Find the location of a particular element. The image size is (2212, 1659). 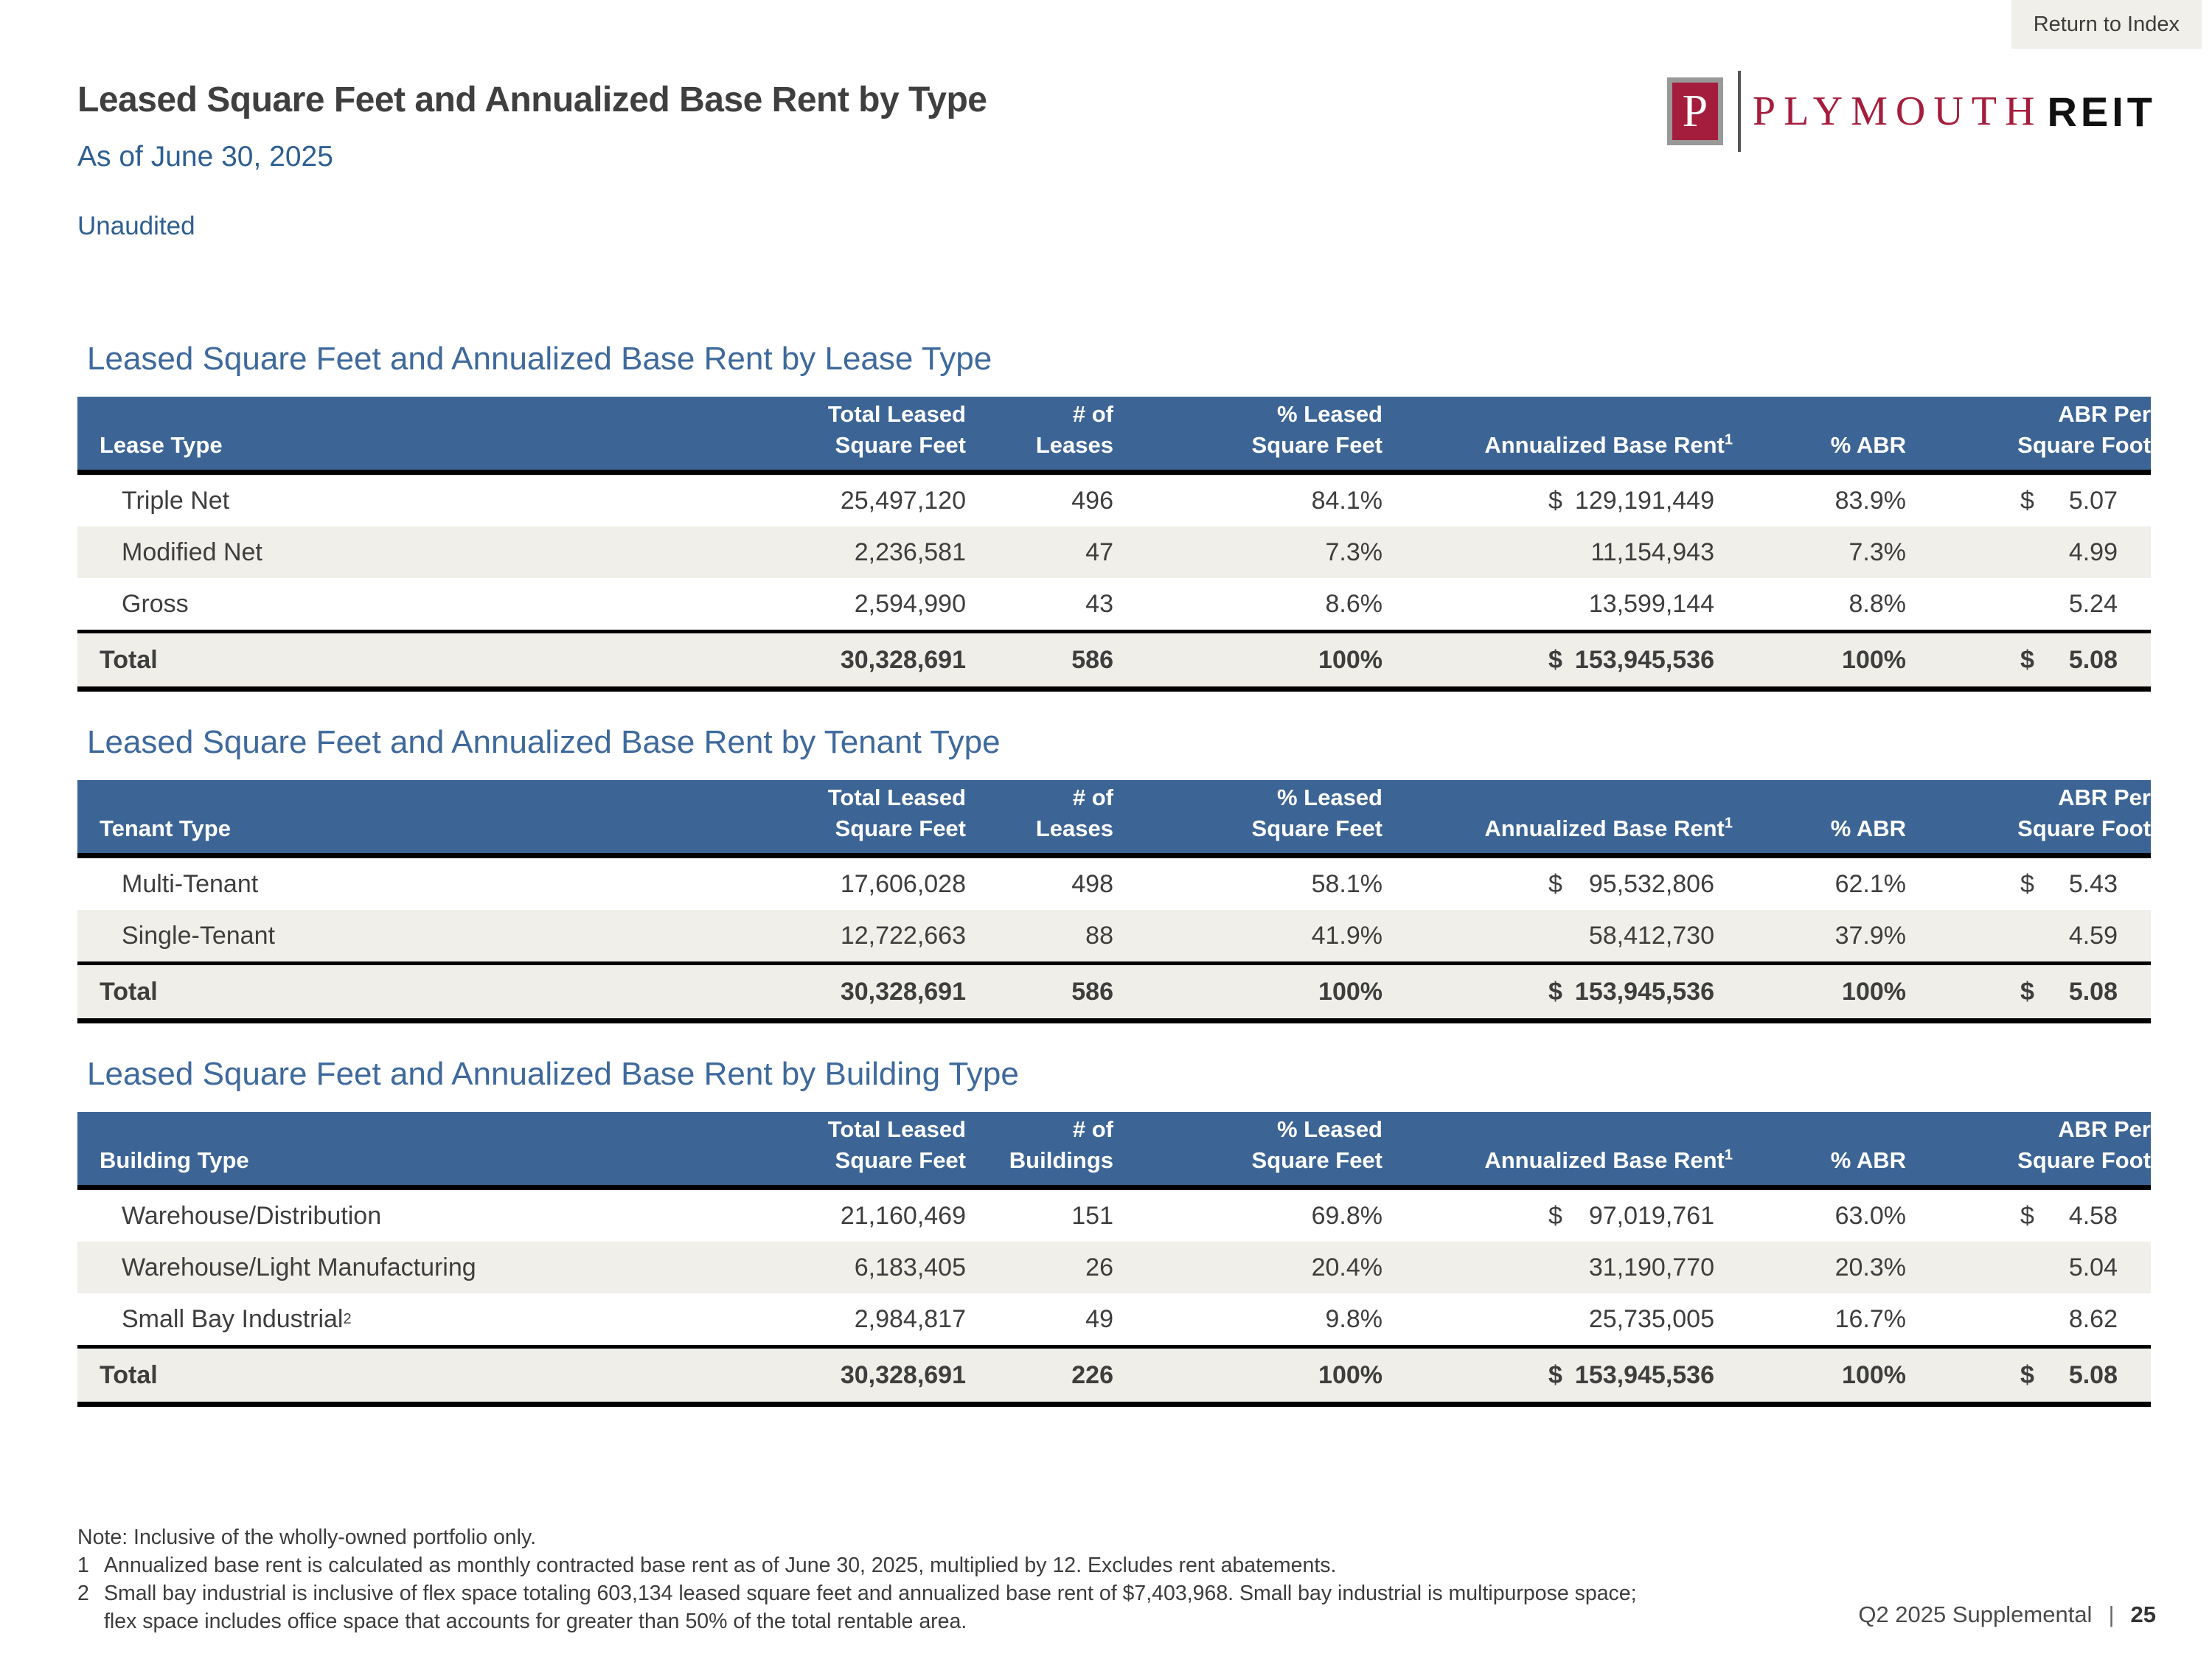

logo-p-letter: P is located at coordinates (1695, 111).